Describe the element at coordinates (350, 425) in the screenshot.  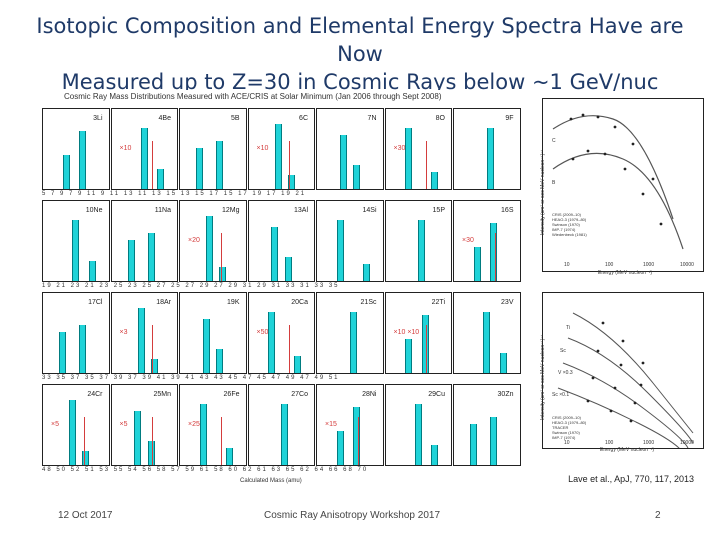
I see `mass-histogram-cell: 28Ni ×15` at that location.